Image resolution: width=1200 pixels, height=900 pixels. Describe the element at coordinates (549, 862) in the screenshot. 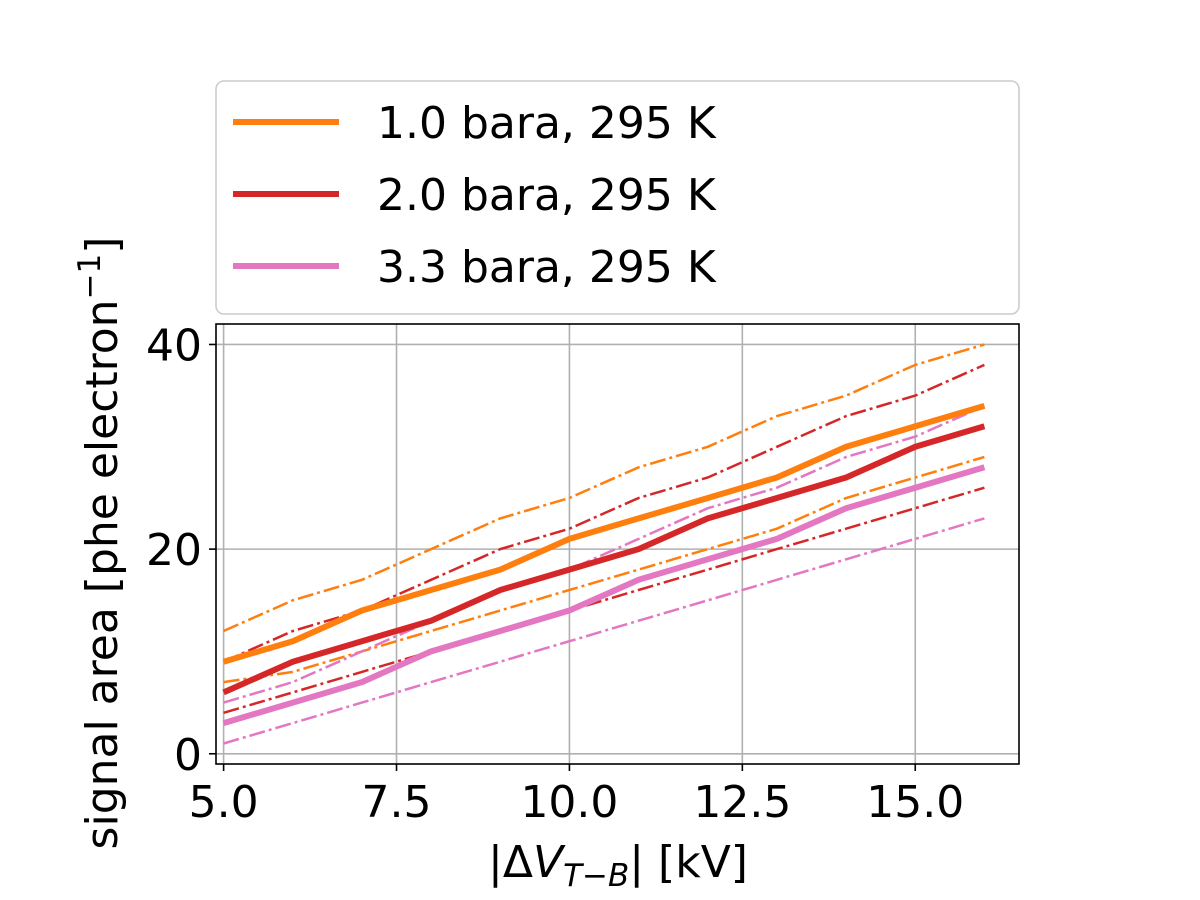

I see `x-axis-label-var: V` at that location.